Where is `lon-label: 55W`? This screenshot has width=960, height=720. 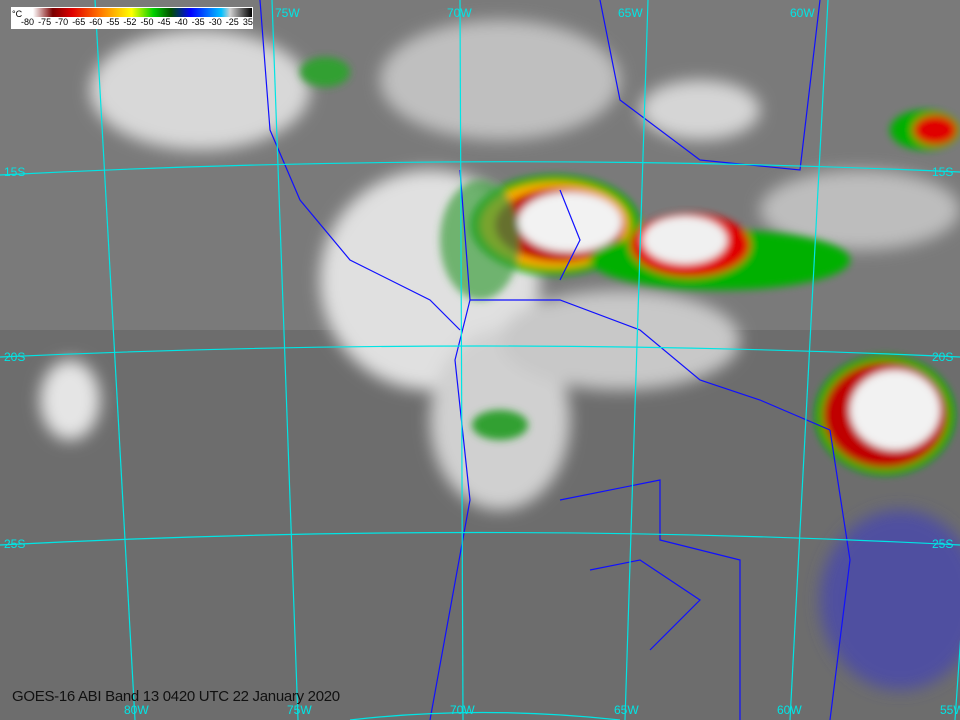
lon-label: 55W is located at coordinates (950, 710).